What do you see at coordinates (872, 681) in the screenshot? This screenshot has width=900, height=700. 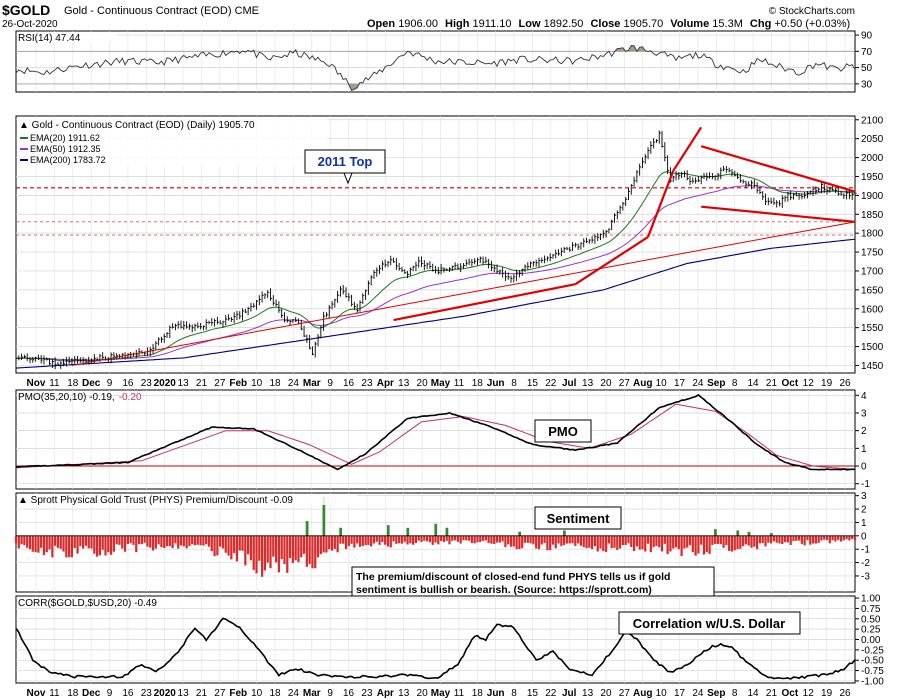 I see `y-tick-label: -1.00` at bounding box center [872, 681].